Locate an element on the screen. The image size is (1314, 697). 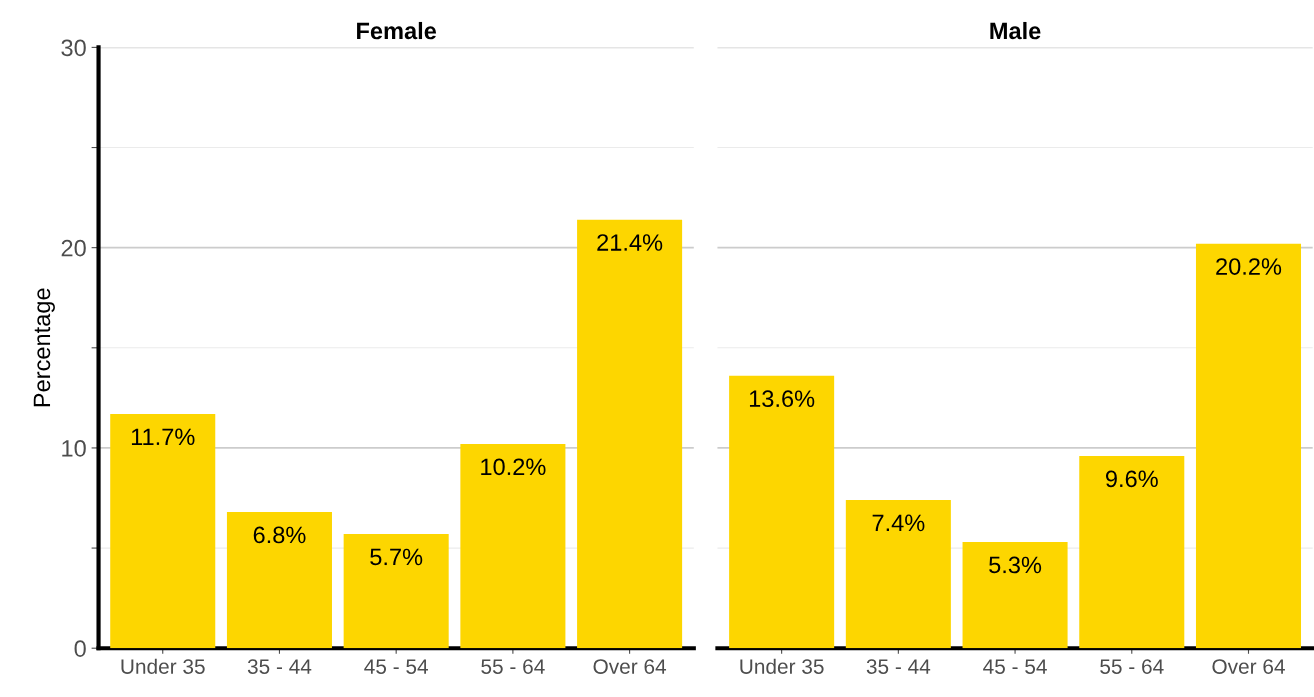
y-axis-title: Percentage is located at coordinates (44, 347).